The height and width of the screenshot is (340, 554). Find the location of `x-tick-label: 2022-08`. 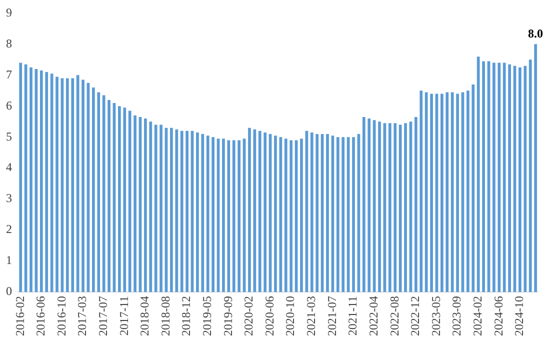

x-tick-label: 2022-08 is located at coordinates (394, 316).